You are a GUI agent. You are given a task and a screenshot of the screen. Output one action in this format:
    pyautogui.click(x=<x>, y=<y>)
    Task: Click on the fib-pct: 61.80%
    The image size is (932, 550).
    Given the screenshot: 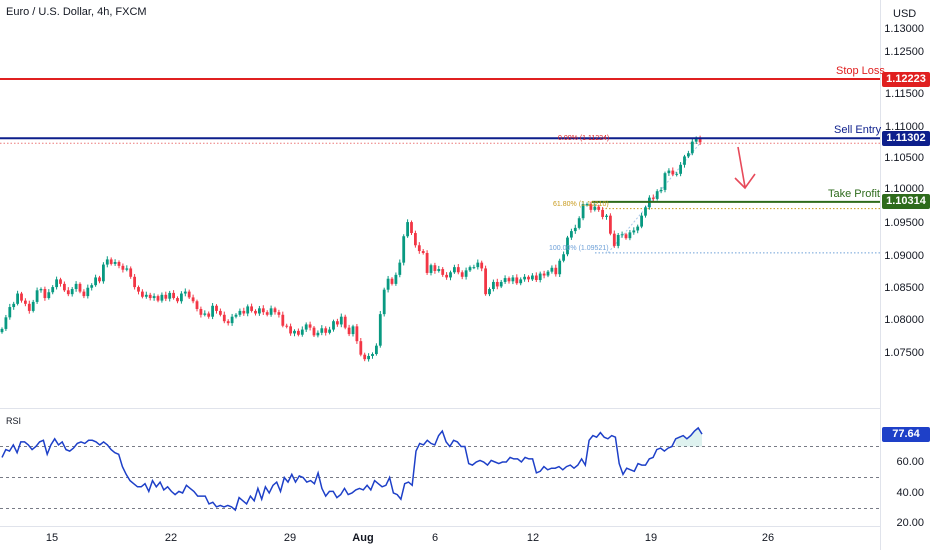 What is the action you would take?
    pyautogui.click(x=565, y=204)
    